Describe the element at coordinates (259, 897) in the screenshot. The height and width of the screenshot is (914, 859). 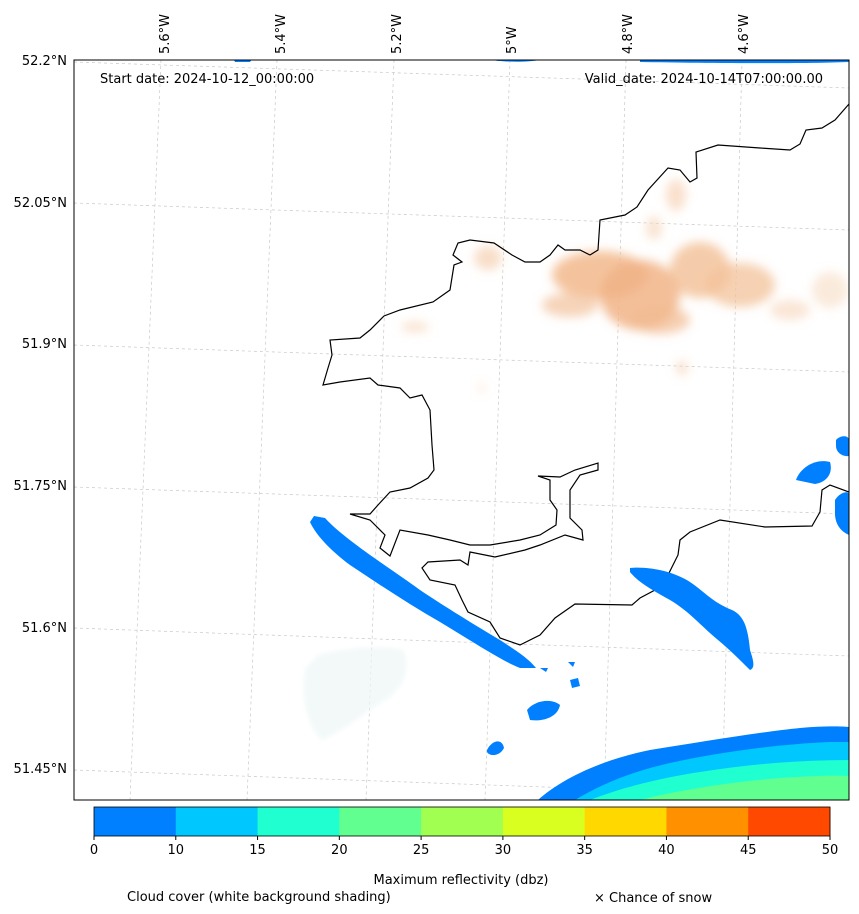
I see `cloud-cover-legend: Cloud cover (white background shading)` at that location.